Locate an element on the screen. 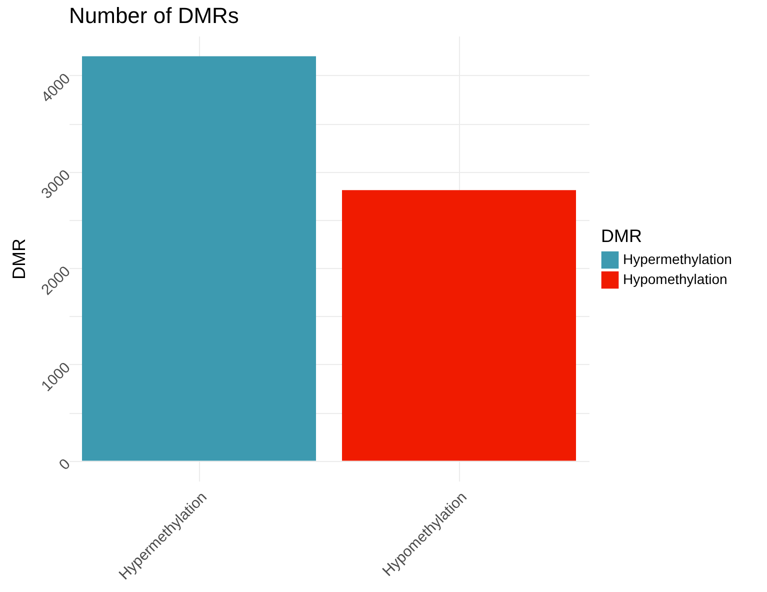 This screenshot has width=767, height=592. legend-label: Hypomethylation is located at coordinates (675, 279).